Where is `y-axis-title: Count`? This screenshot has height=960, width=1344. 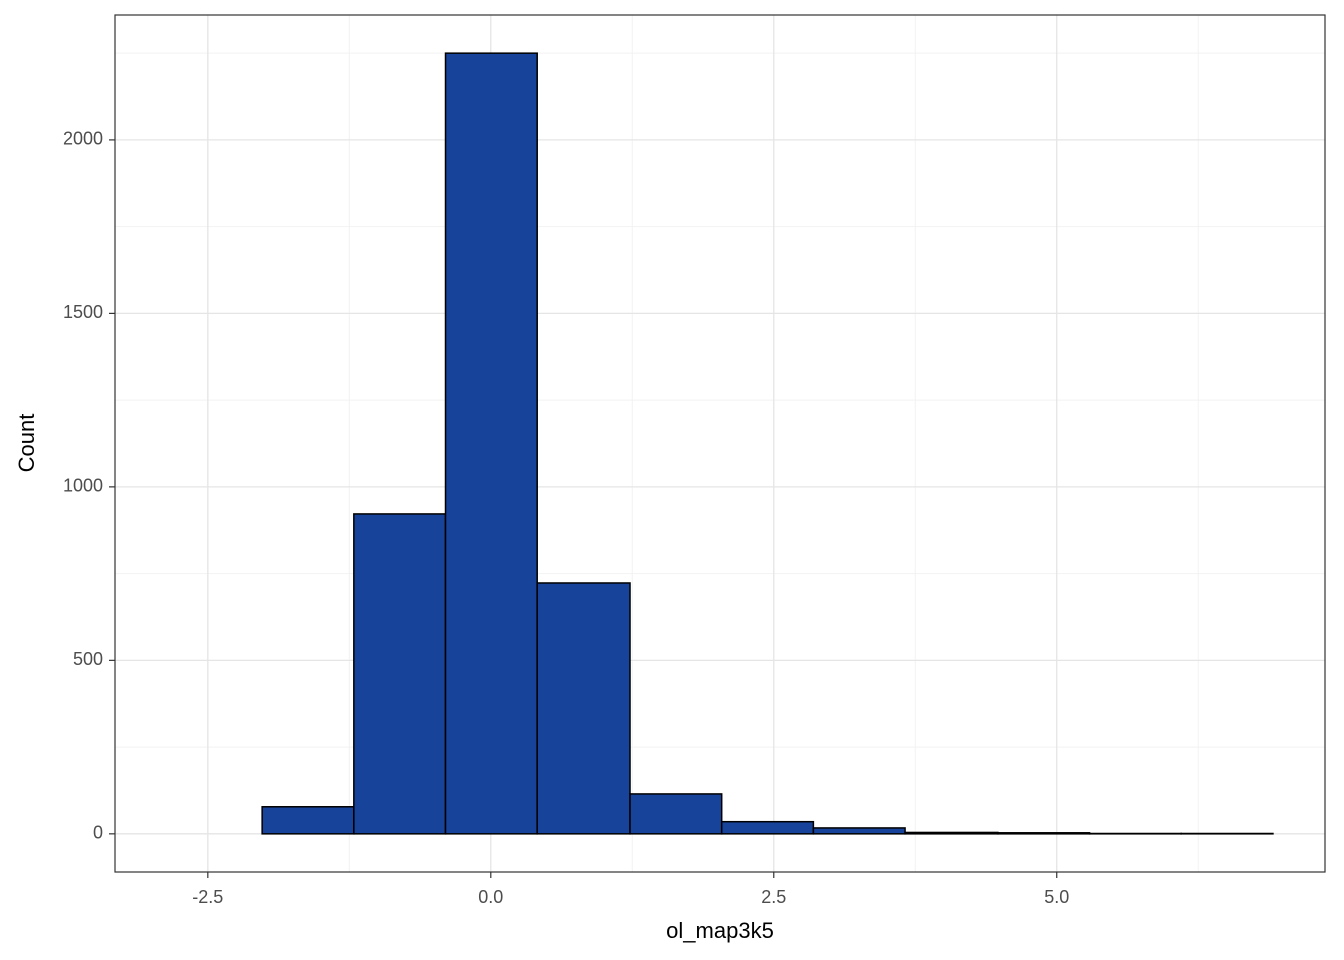
y-axis-title: Count is located at coordinates (26, 443).